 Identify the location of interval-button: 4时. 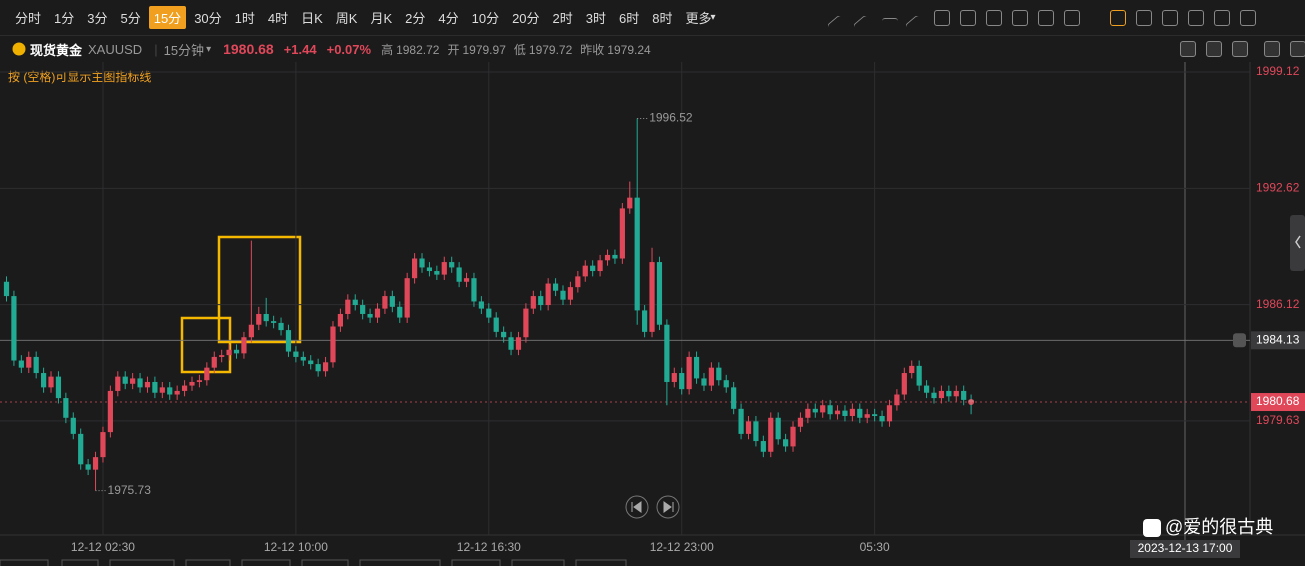
(278, 18).